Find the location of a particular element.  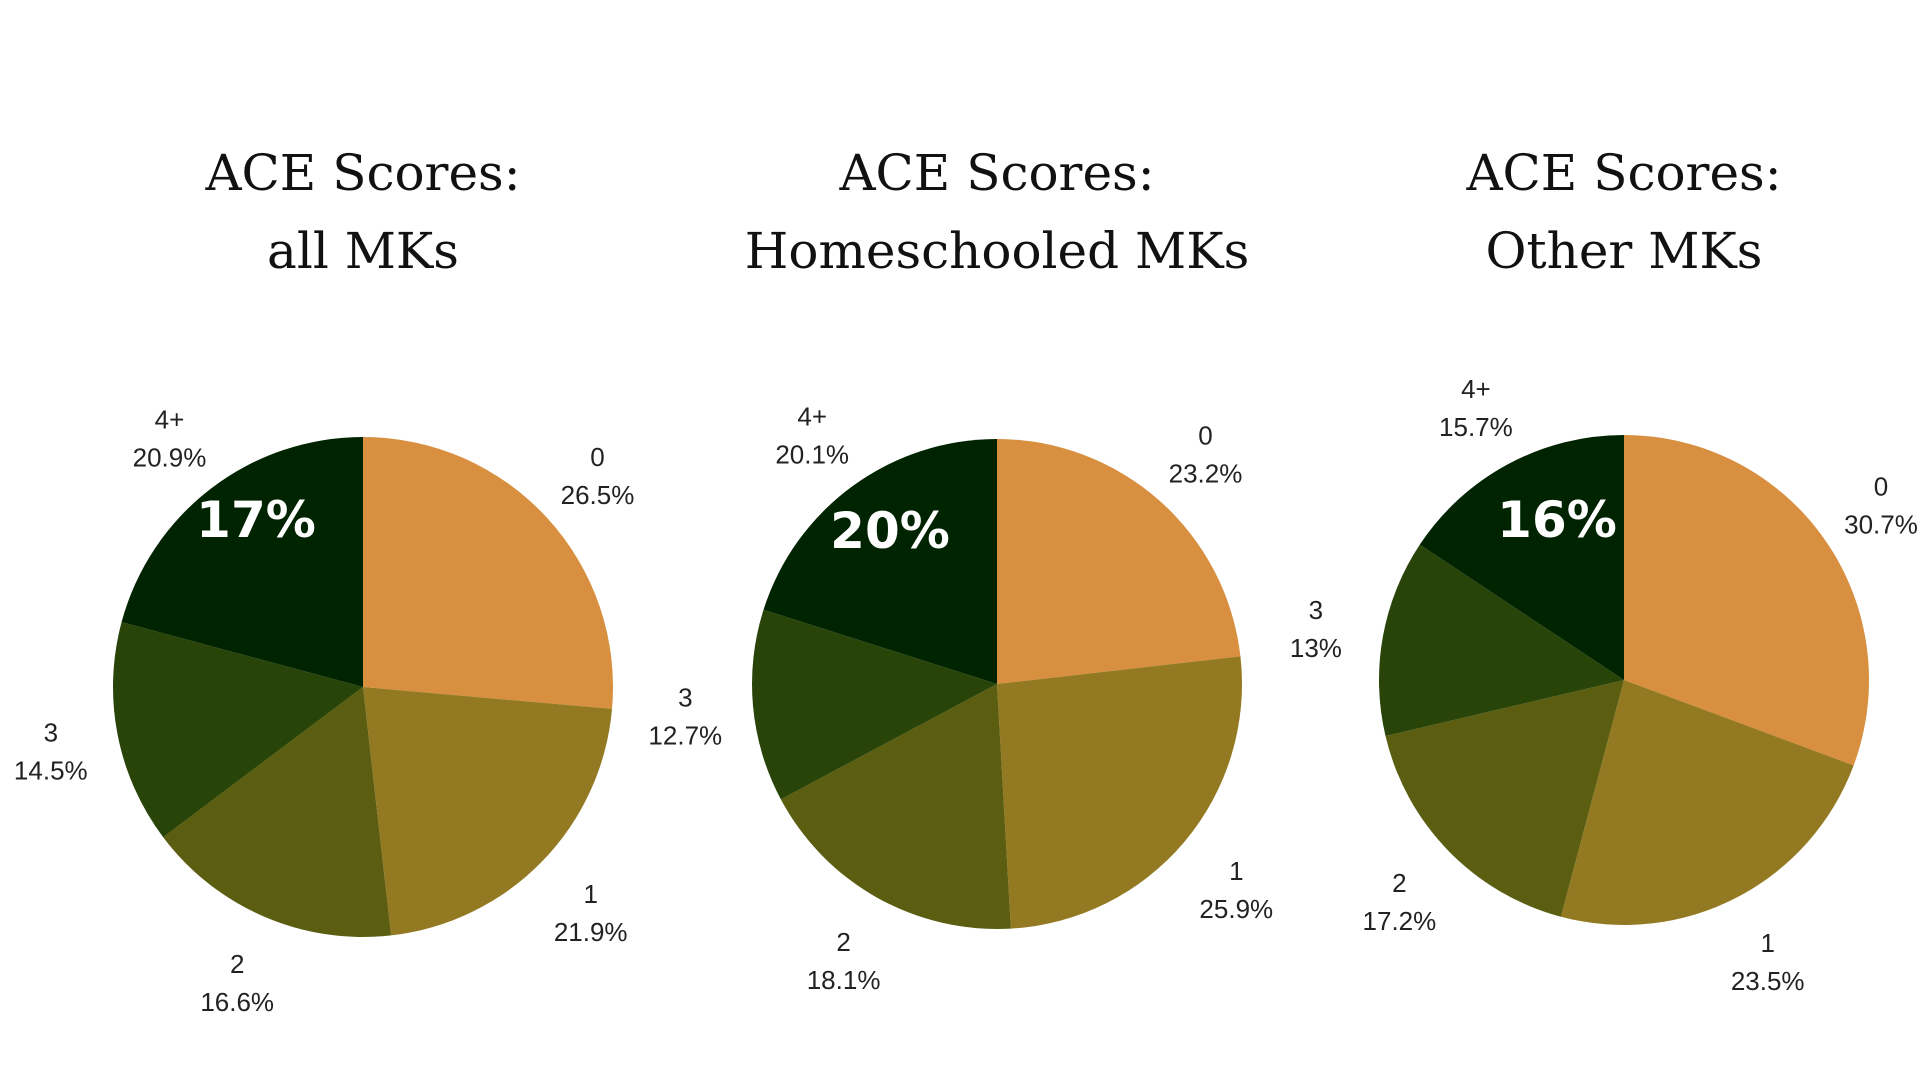

slice-value-label: 15.7% is located at coordinates (1476, 427).